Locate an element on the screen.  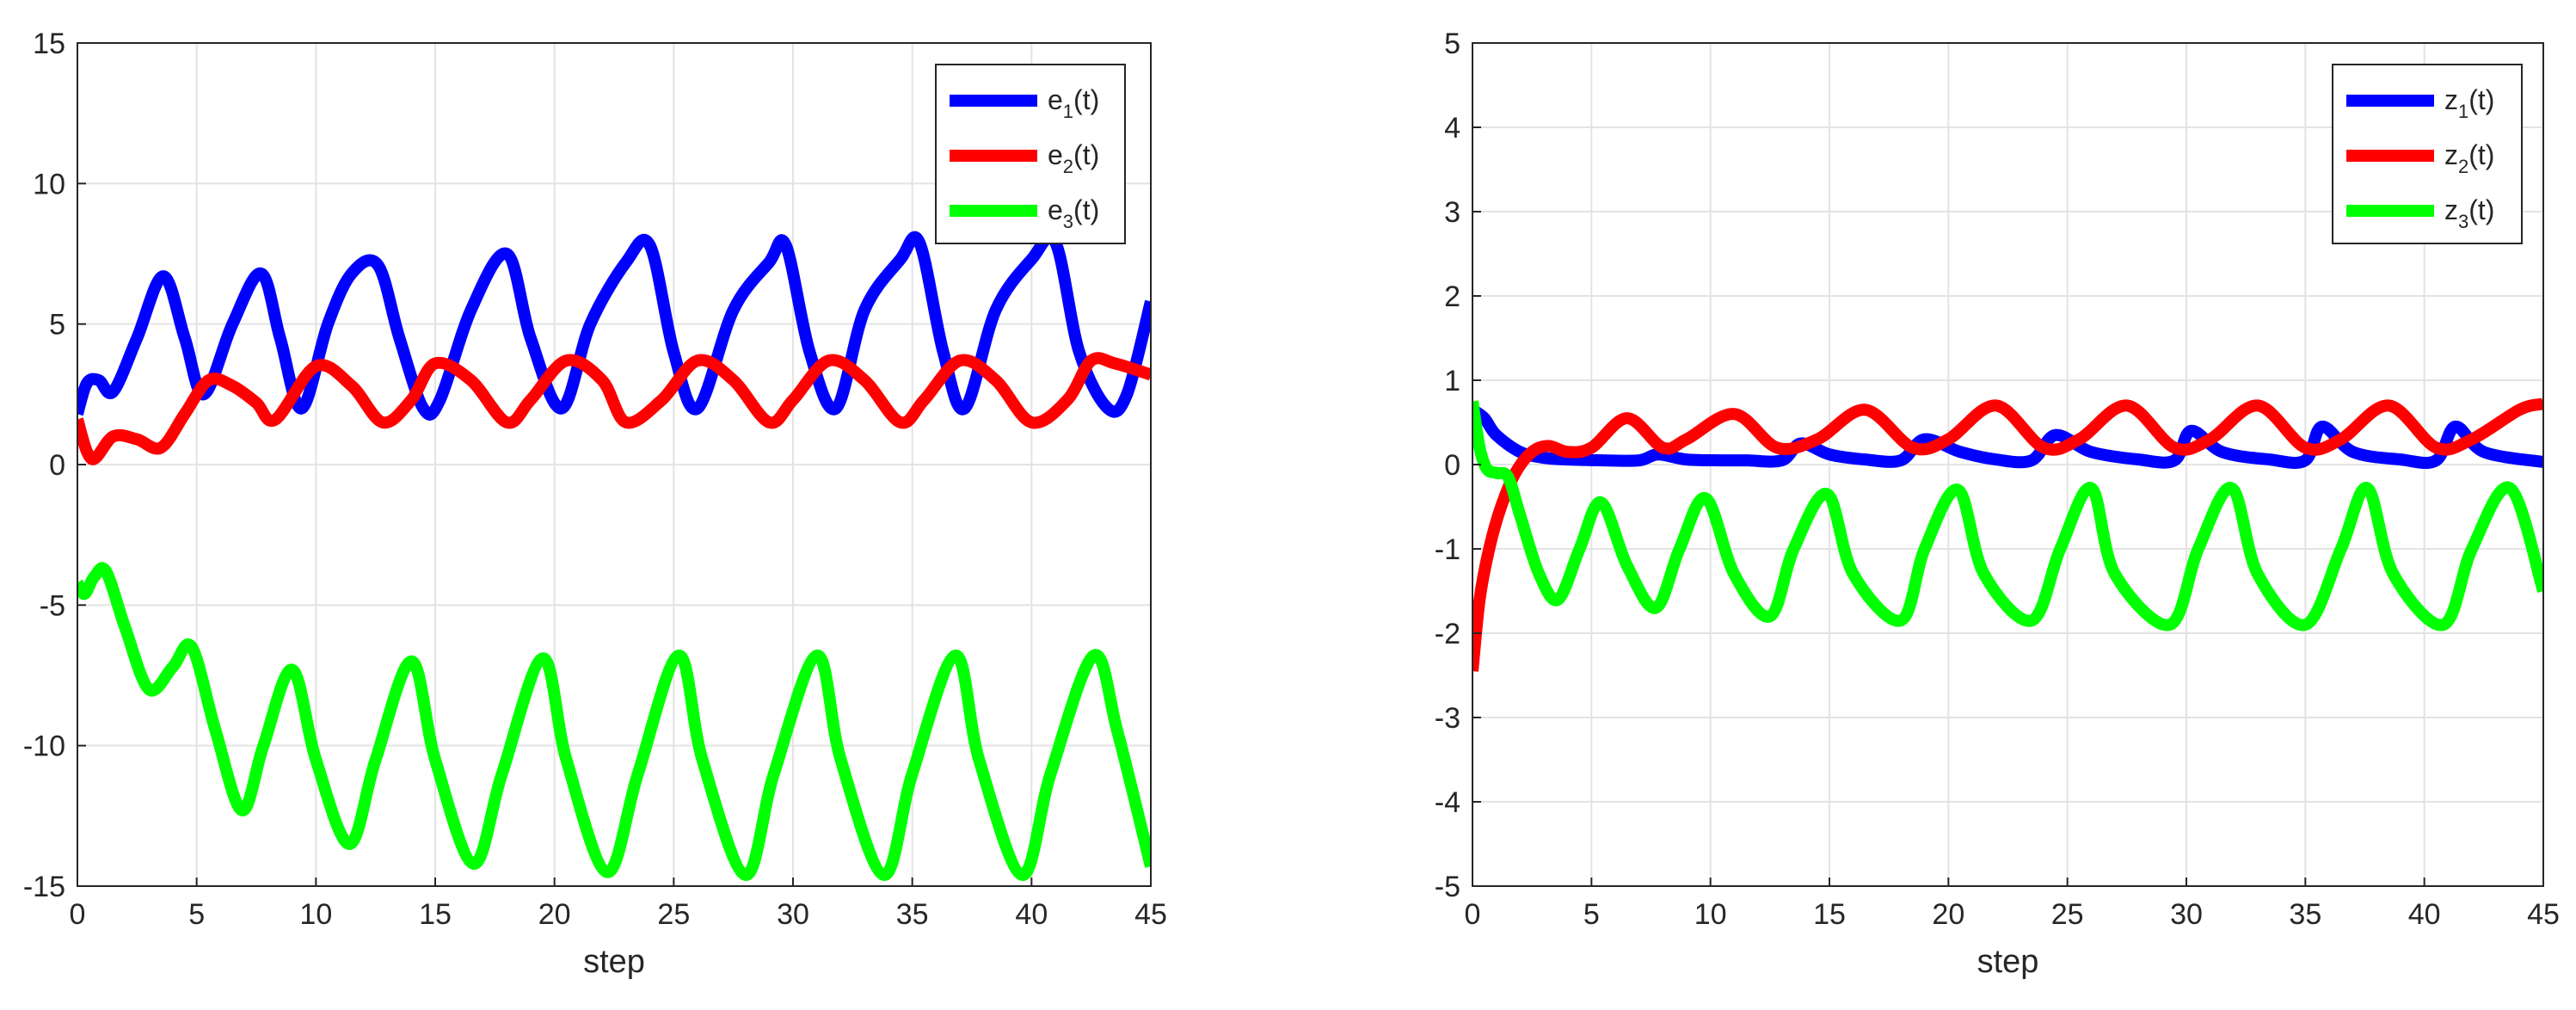
error-plot-x-tick-label: 10 is located at coordinates (315, 914).